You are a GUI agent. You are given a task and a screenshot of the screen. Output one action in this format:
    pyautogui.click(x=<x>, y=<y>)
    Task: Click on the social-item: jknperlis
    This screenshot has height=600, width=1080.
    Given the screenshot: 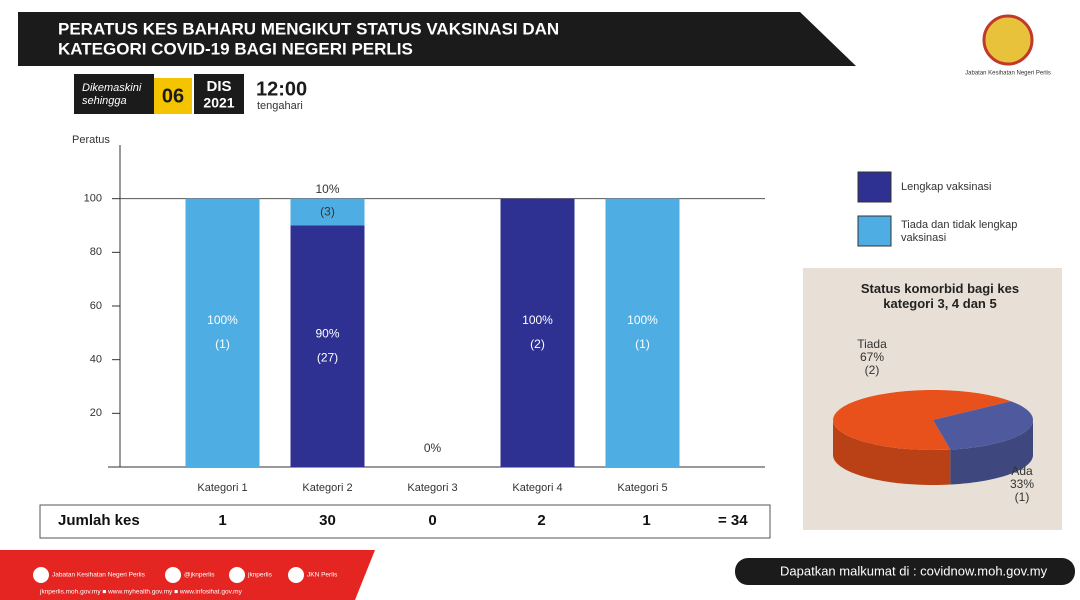 What is the action you would take?
    pyautogui.click(x=260, y=575)
    